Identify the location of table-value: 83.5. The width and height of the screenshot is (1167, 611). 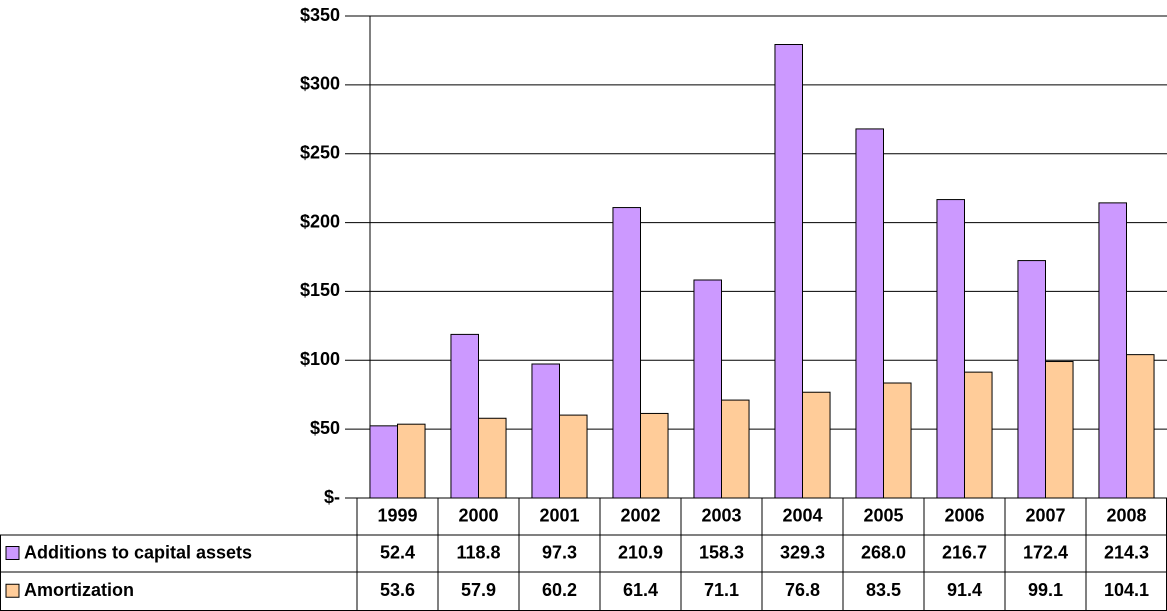
(883, 590).